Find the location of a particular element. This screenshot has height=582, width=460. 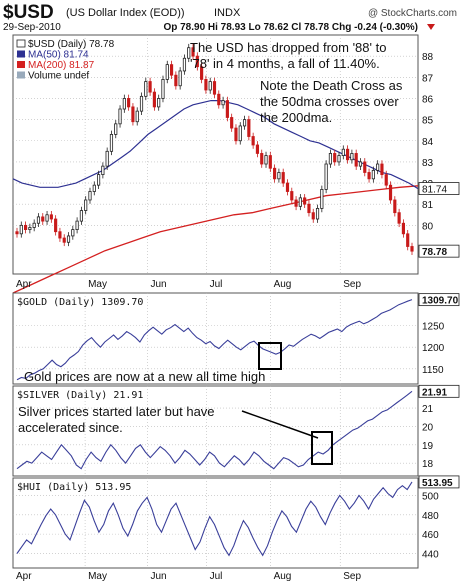

usd-y-tick-label: 87 is located at coordinates (428, 78).